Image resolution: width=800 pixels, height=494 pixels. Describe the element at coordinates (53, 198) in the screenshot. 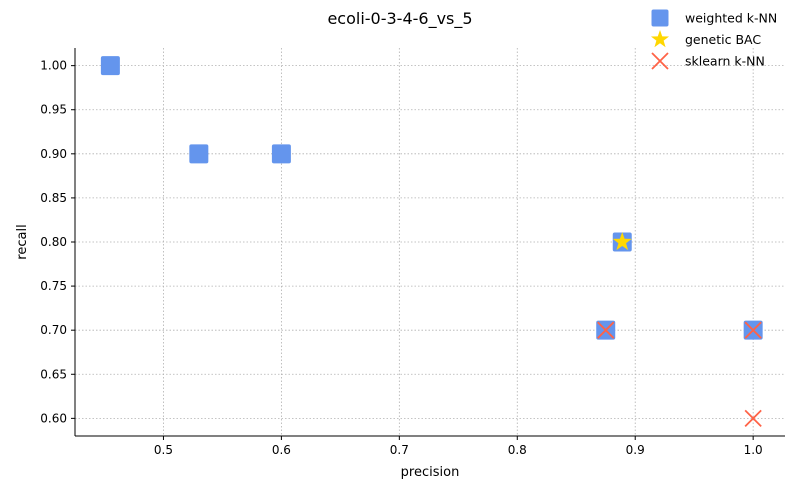

I see `y-tick-label: 0.85` at that location.